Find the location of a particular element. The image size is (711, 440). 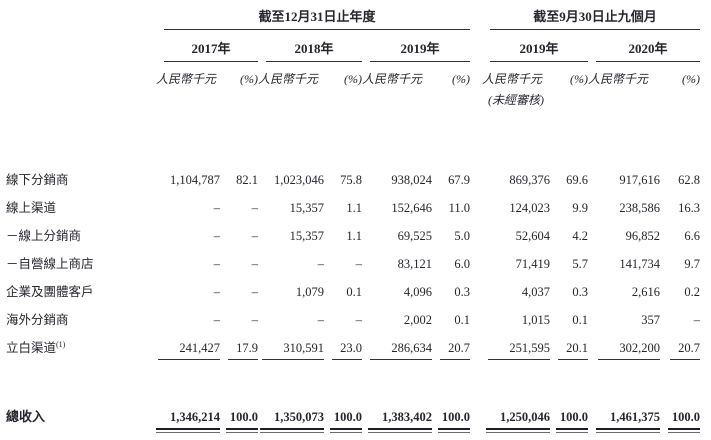

group-header-row: 截至12月31日止年度 截至9月30日止九個月 is located at coordinates (353, 18).